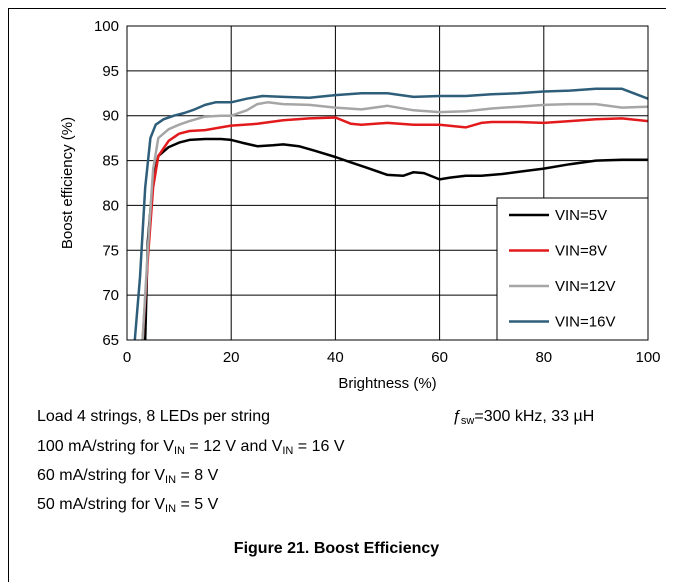  Describe the element at coordinates (197, 504) in the screenshot. I see `note-50ma-b: = 5 V` at that location.